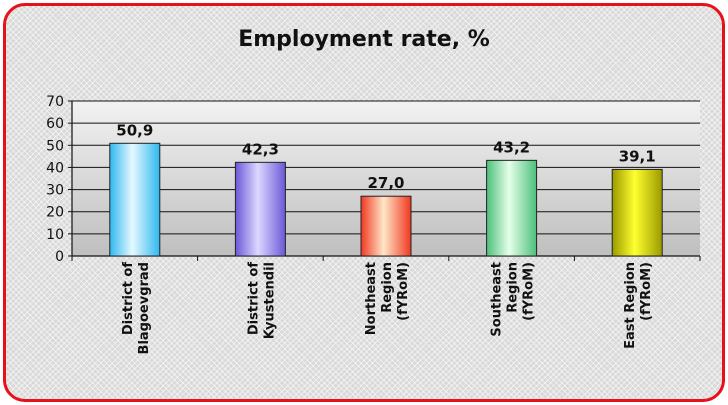 The height and width of the screenshot is (405, 728). I want to click on data-label: 39,1, so click(637, 156).